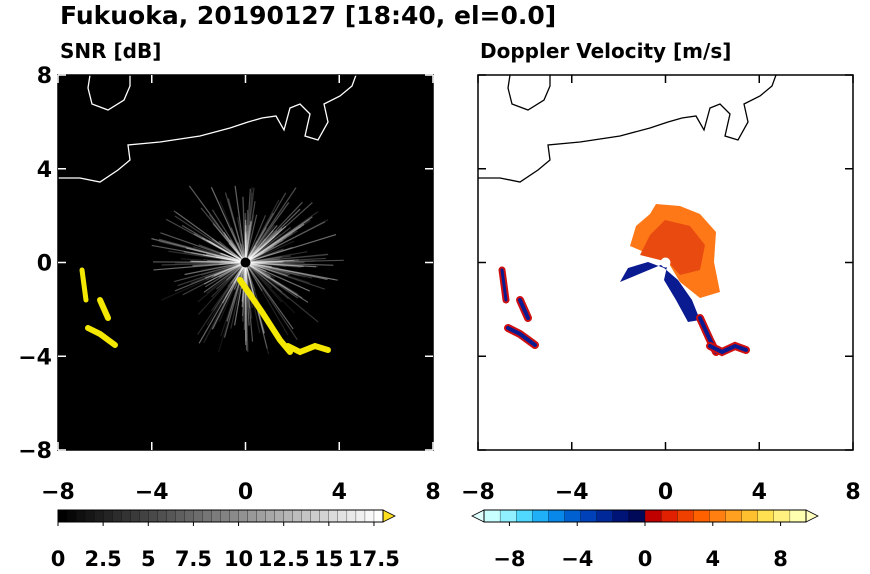  Describe the element at coordinates (35, 357) in the screenshot. I see `y-tick-label: −4` at that location.